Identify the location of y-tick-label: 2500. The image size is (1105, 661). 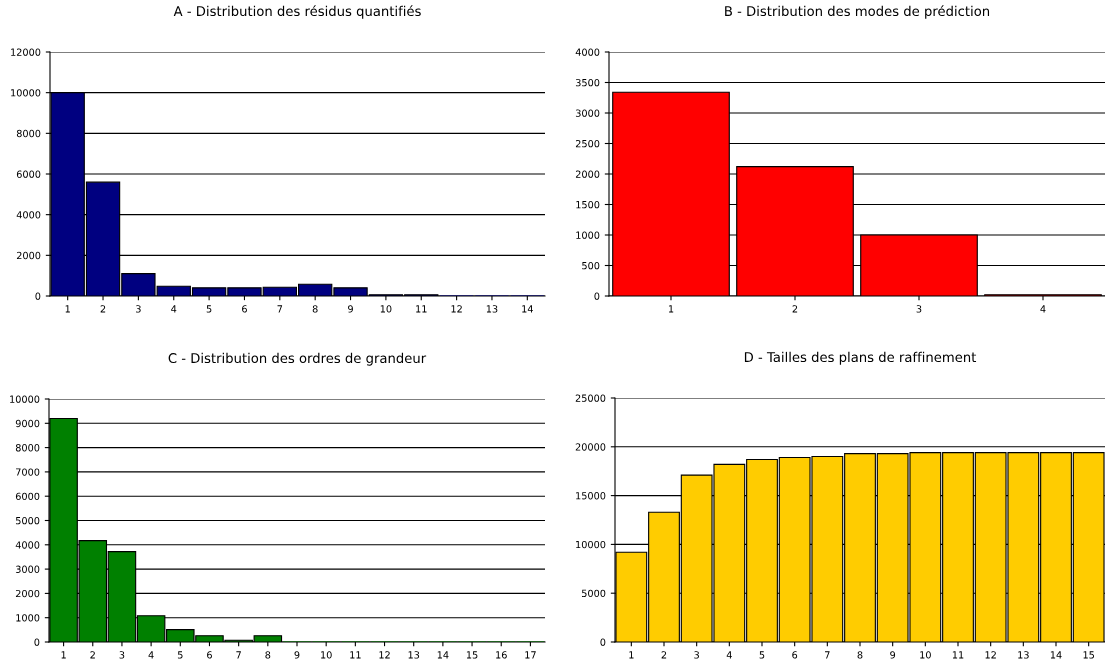
(587, 143).